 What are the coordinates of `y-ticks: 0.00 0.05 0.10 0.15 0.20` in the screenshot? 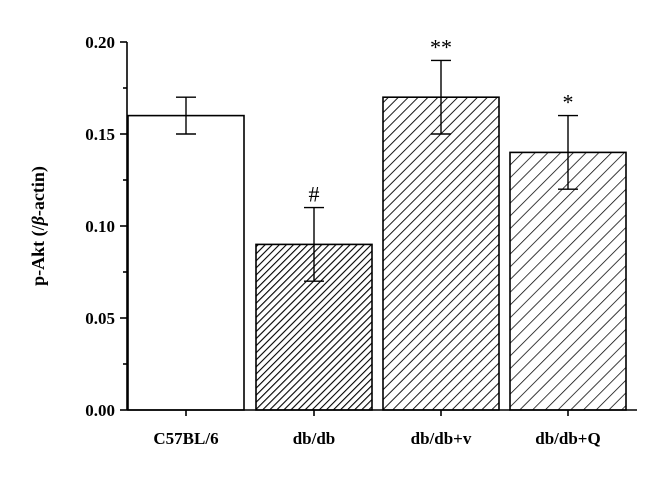 It's located at (106, 226).